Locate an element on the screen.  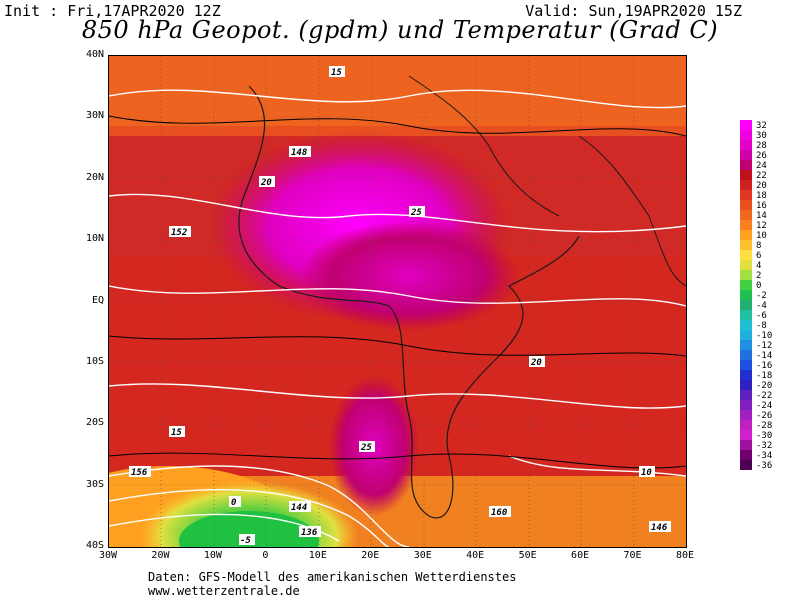
colorbar-label: -20 is located at coordinates (764, 386).